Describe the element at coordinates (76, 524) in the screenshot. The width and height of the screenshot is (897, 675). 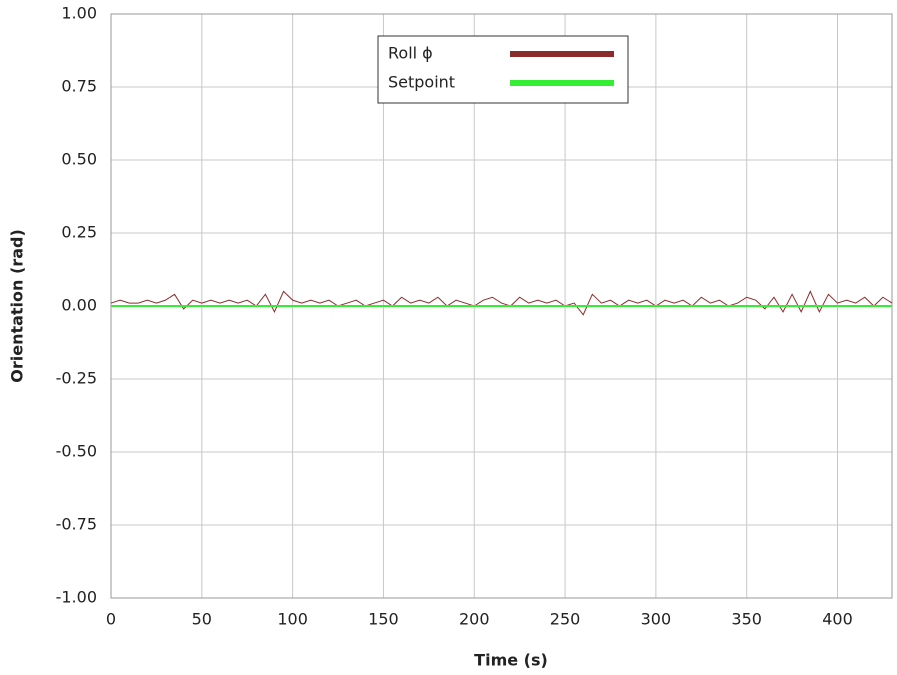
I see `y-tick-label: -0.75` at that location.